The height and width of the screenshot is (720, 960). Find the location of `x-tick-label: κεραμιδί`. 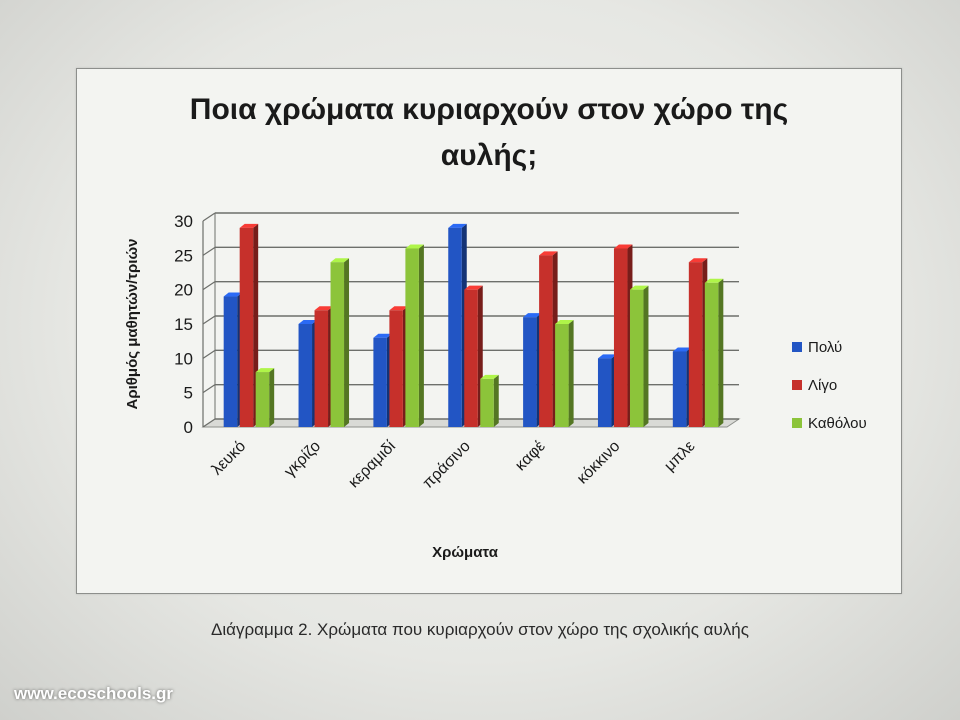

x-tick-label: κεραμιδί is located at coordinates (372, 464).